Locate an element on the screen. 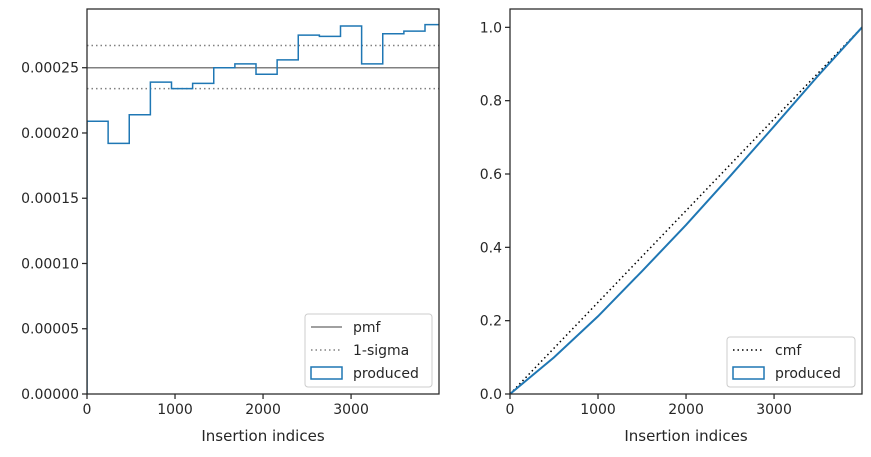 This screenshot has height=457, width=871. legend-label-1-sigma: 1-sigma is located at coordinates (381, 351).